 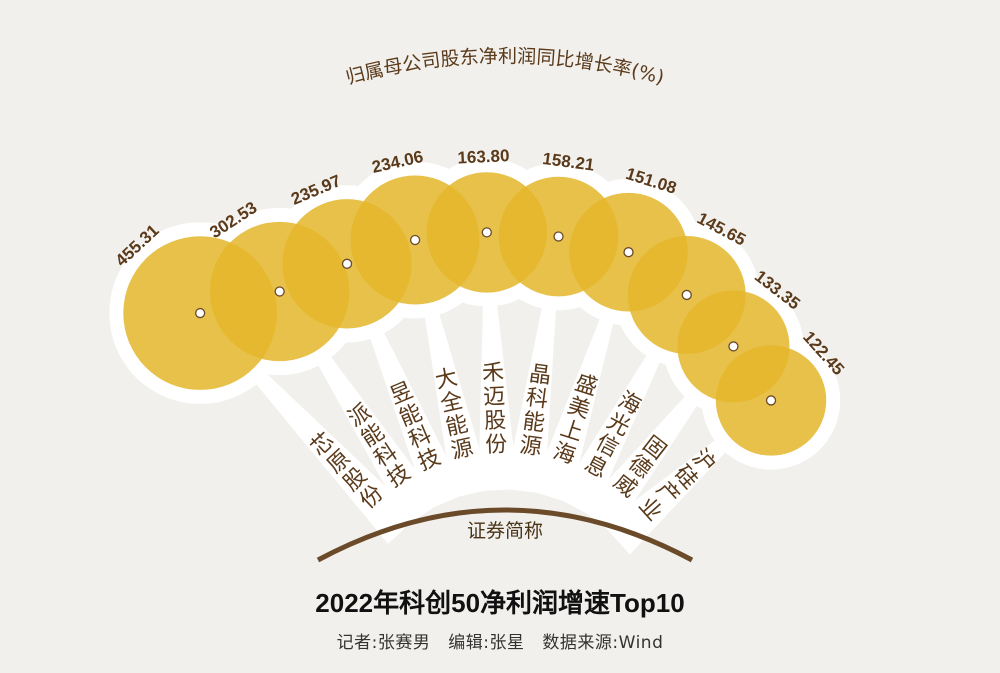 I want to click on credits: 记者:张赛男 编辑:张星 数据来源:Wind, so click(x=500, y=640).